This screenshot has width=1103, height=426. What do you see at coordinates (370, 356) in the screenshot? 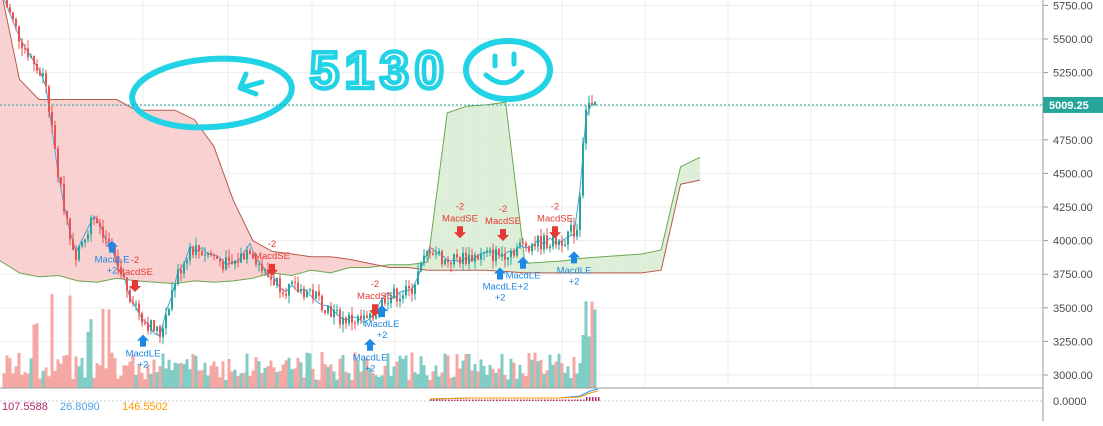
I see `signal-buy: MacdLE+2` at bounding box center [370, 356].